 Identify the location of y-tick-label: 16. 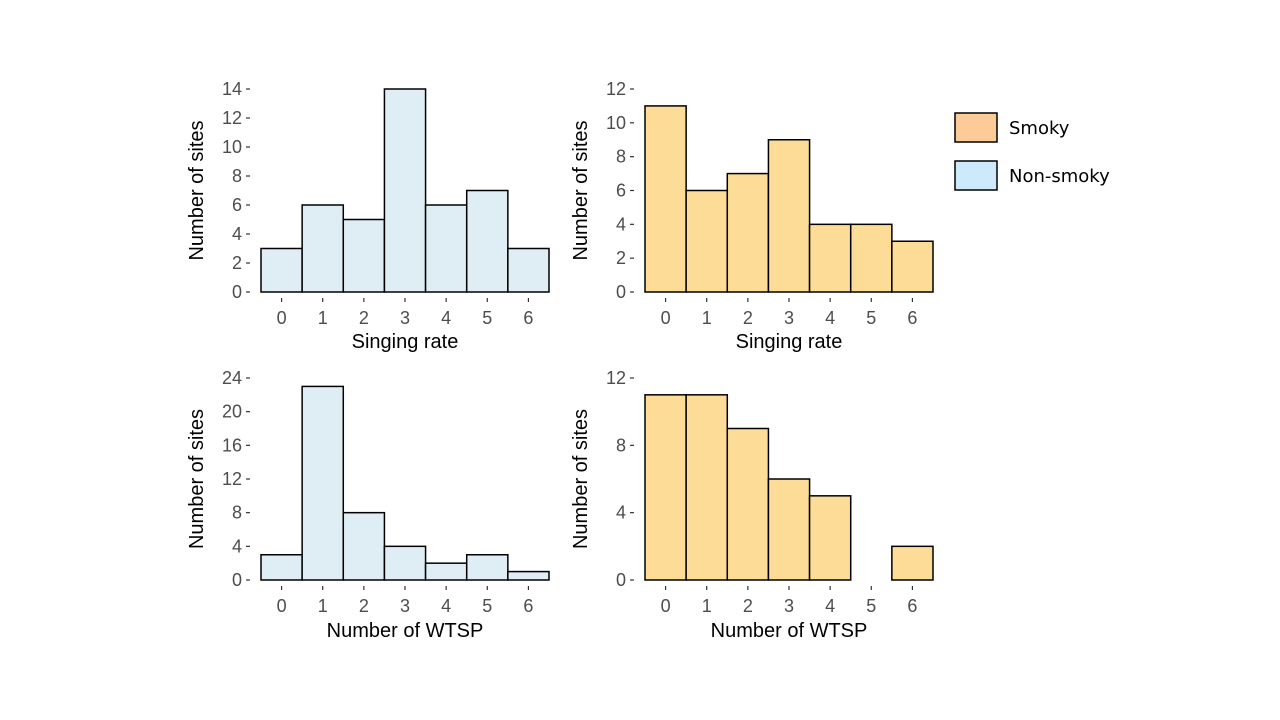
(232, 445).